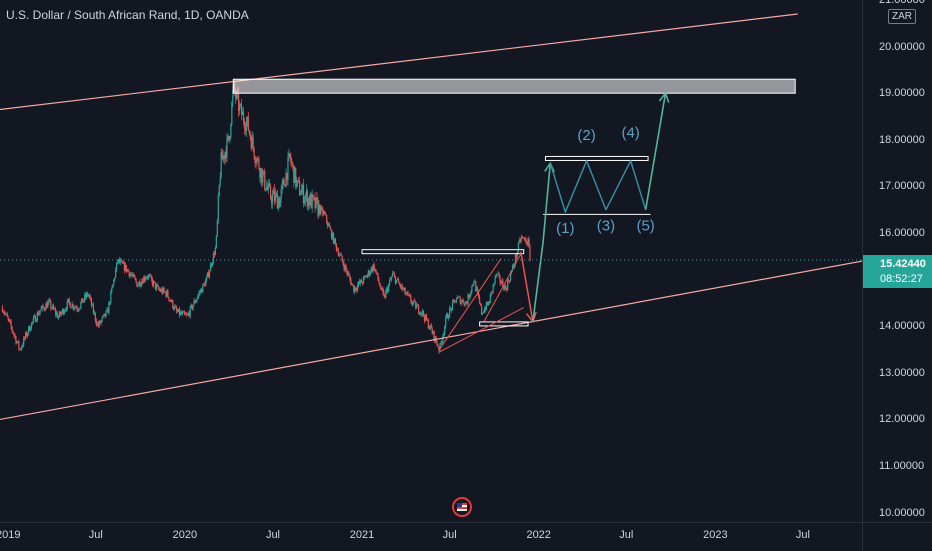  I want to click on time-tick-label: Jul, so click(802, 535).